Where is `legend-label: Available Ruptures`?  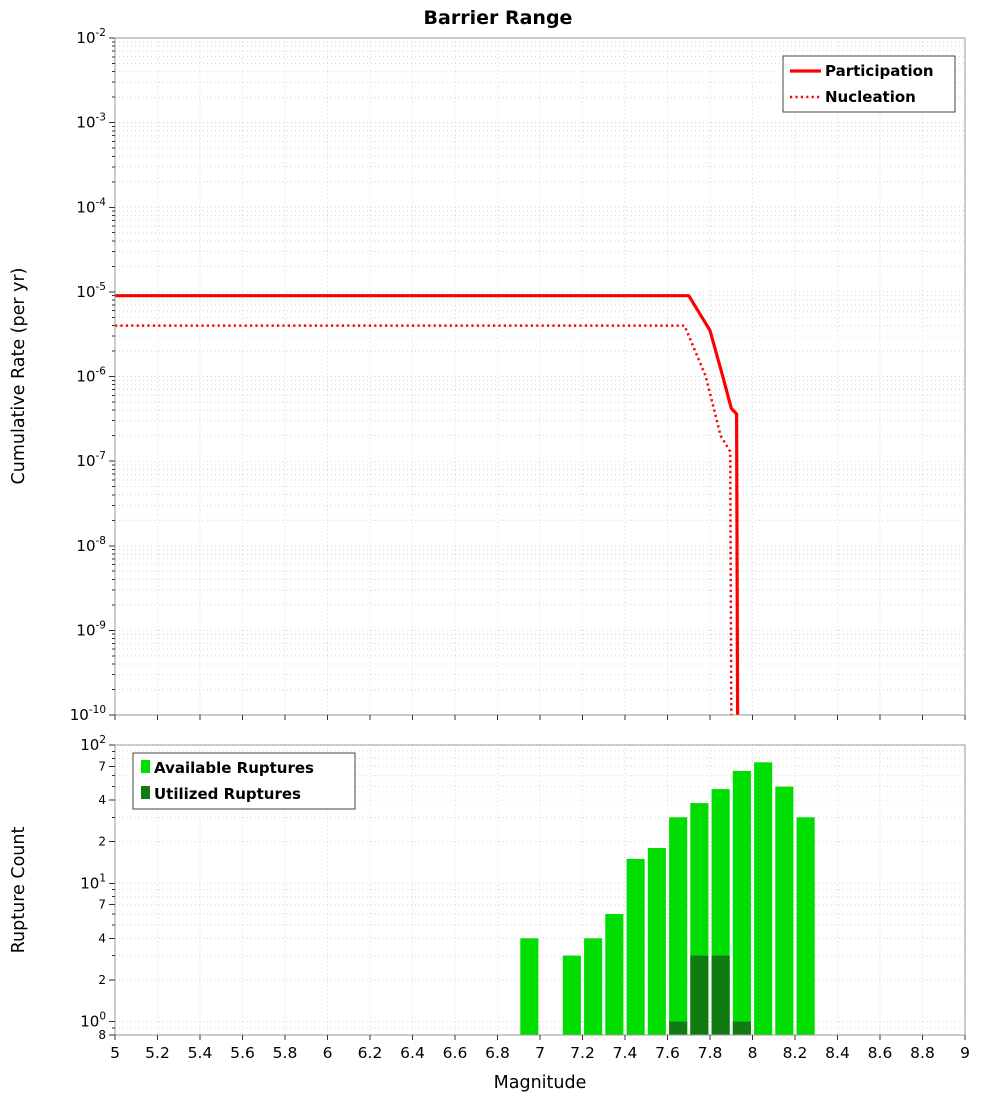 legend-label: Available Ruptures is located at coordinates (234, 768).